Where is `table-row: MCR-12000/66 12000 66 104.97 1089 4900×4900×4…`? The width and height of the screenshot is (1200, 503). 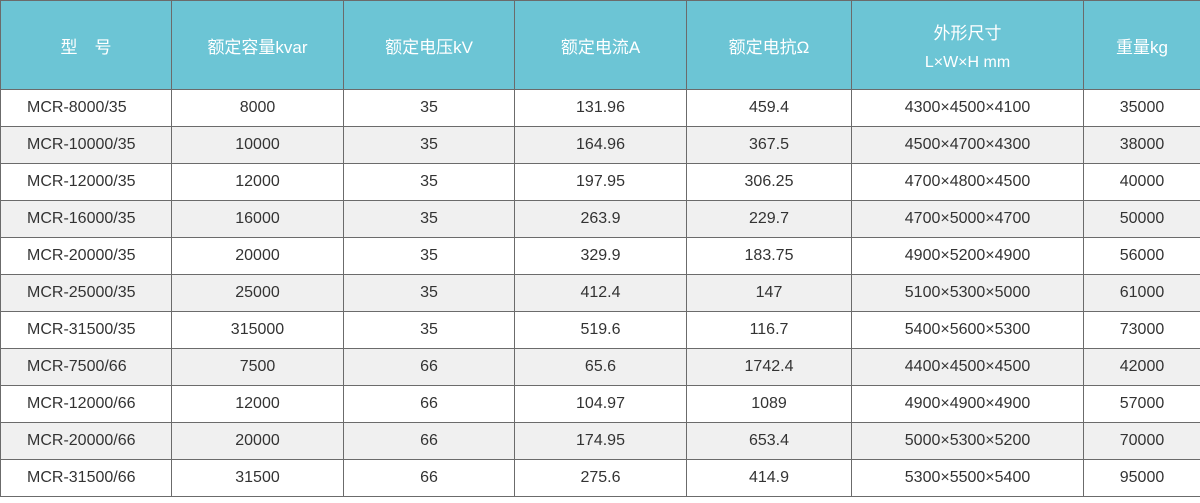
table-row: MCR-12000/66 12000 66 104.97 1089 4900×4900×4… is located at coordinates (600, 404).